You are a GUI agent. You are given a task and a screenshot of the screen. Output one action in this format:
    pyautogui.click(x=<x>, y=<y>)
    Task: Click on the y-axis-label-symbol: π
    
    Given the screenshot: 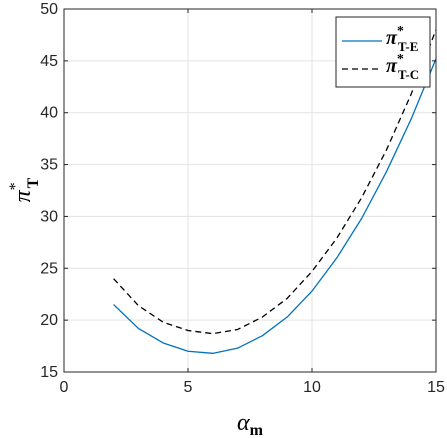 What is the action you would take?
    pyautogui.click(x=23, y=195)
    